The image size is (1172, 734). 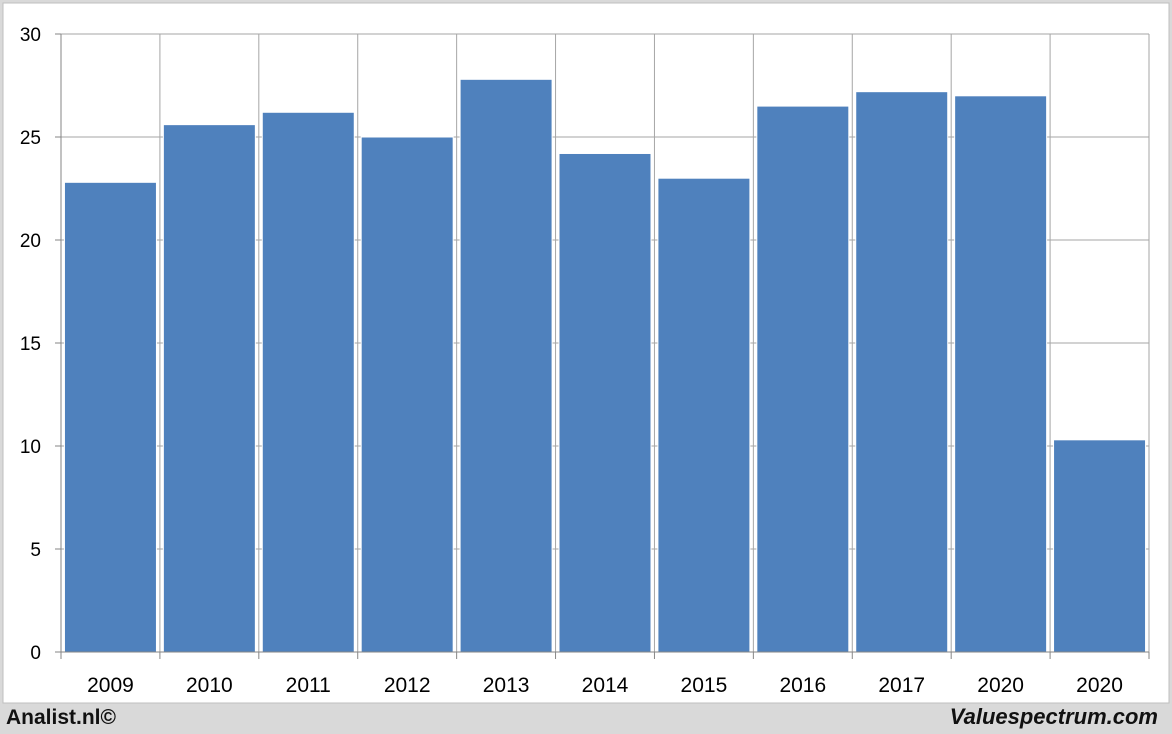 I want to click on x-tick-label: 2011, so click(x=308, y=685).